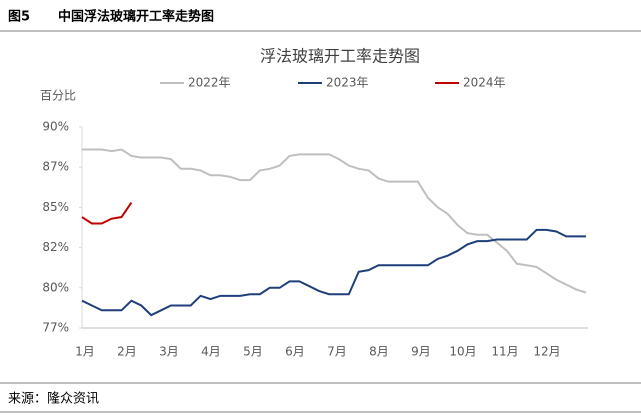  What do you see at coordinates (55, 127) in the screenshot?
I see `y-tick-label: 90%` at bounding box center [55, 127].